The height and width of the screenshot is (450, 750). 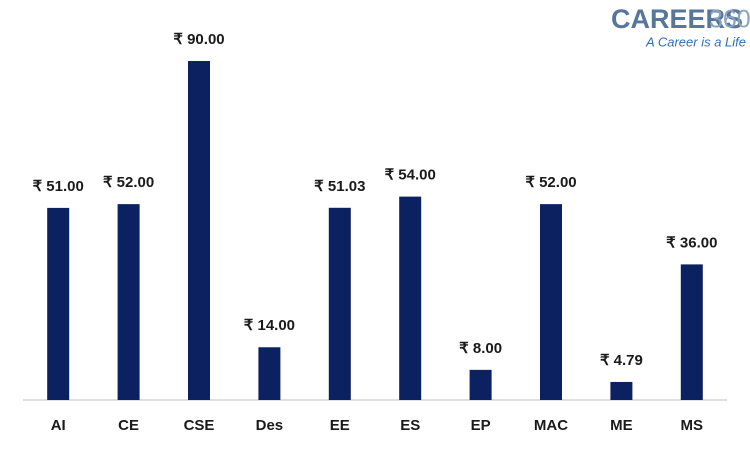 What do you see at coordinates (270, 425) in the screenshot?
I see `x-tick-label: Des` at bounding box center [270, 425].